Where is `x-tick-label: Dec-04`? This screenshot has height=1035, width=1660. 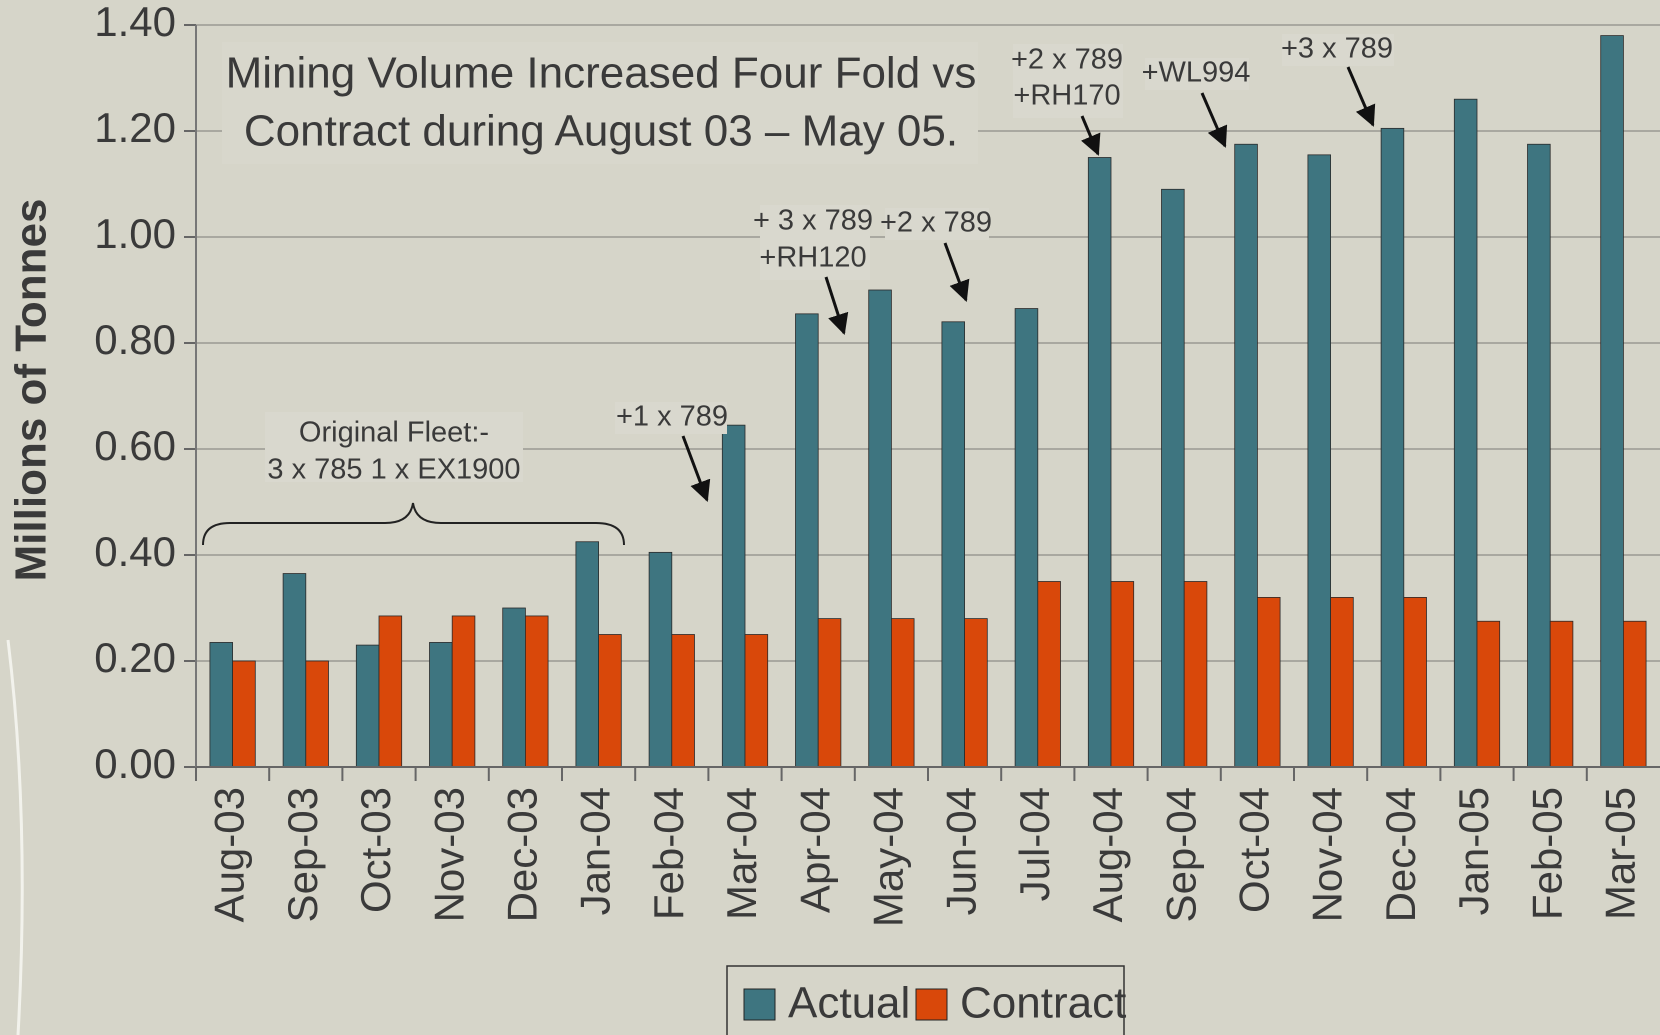
x-tick-label: Dec-04 is located at coordinates (1400, 854).